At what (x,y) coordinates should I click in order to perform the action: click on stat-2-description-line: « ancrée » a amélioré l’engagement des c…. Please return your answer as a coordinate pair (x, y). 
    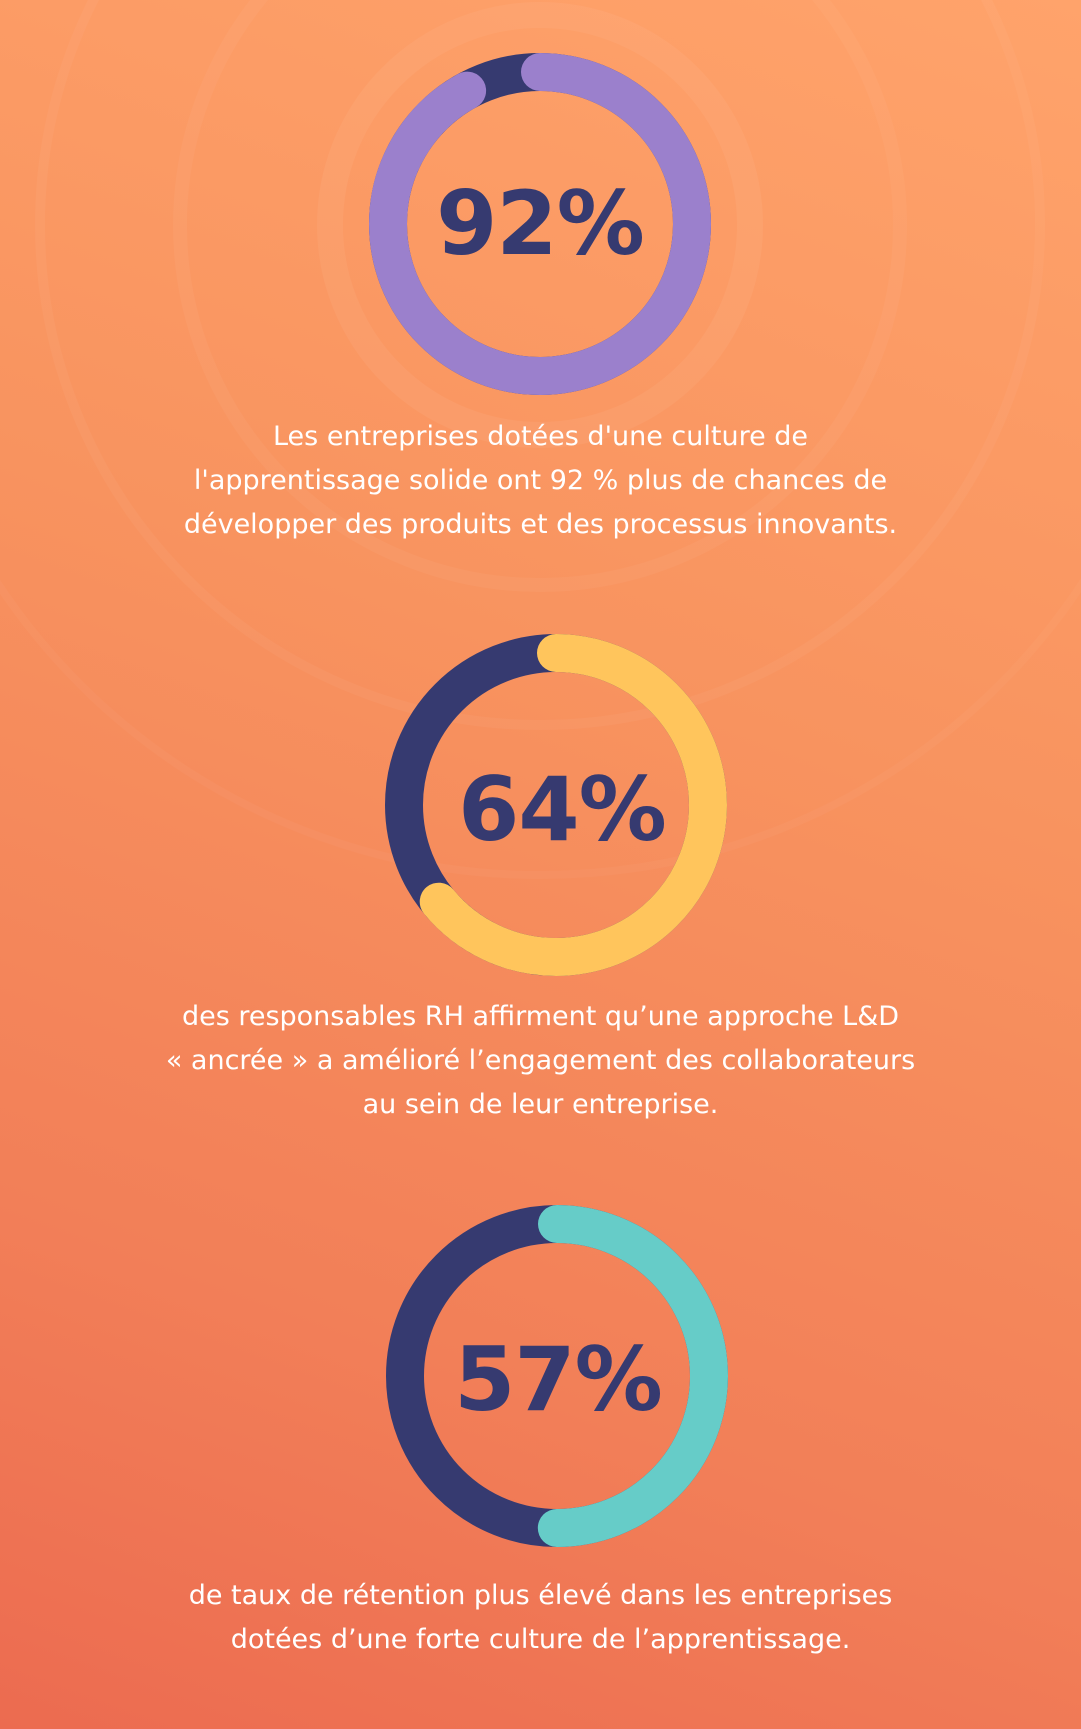
    Looking at the image, I should click on (540, 1060).